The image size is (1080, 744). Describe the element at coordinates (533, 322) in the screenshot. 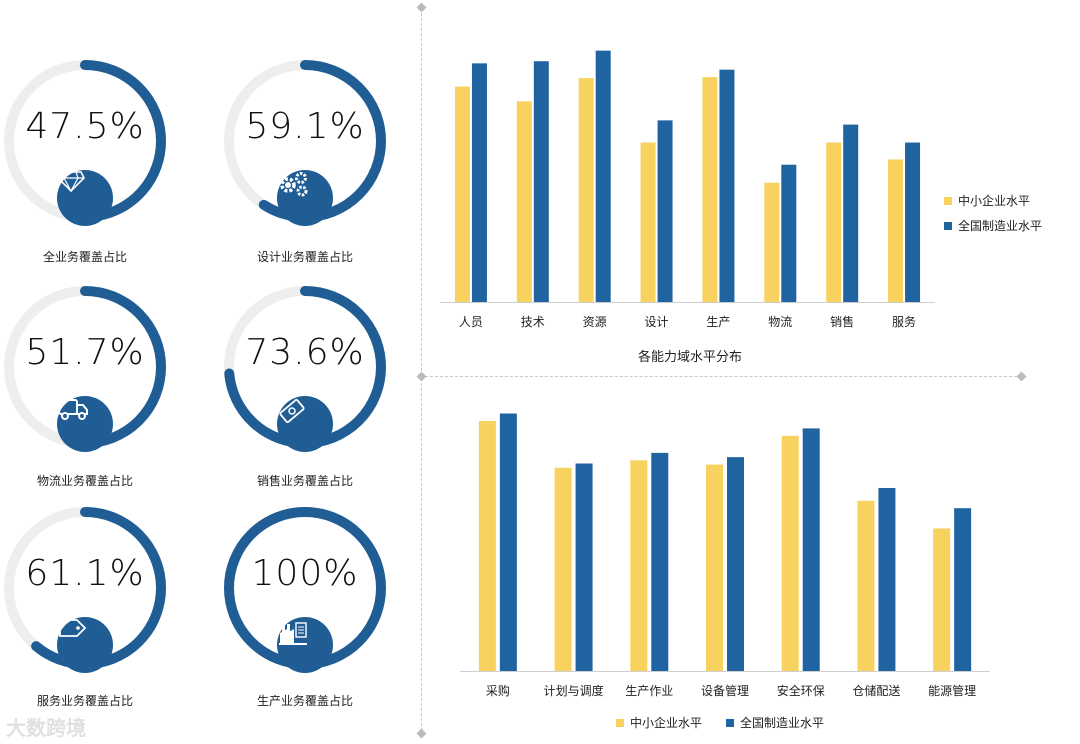

I see `x-tick-label: 技术` at that location.